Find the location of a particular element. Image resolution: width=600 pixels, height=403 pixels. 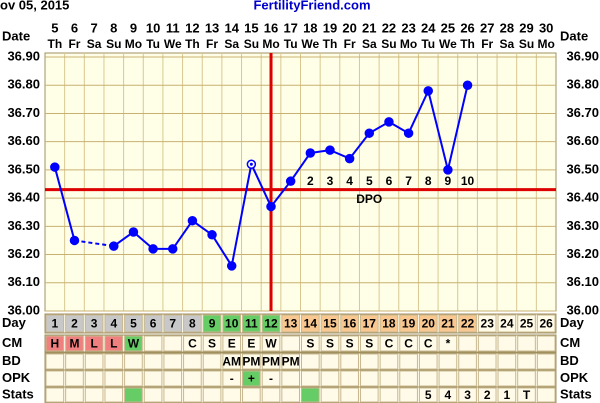

row-label: Day is located at coordinates (14, 322).